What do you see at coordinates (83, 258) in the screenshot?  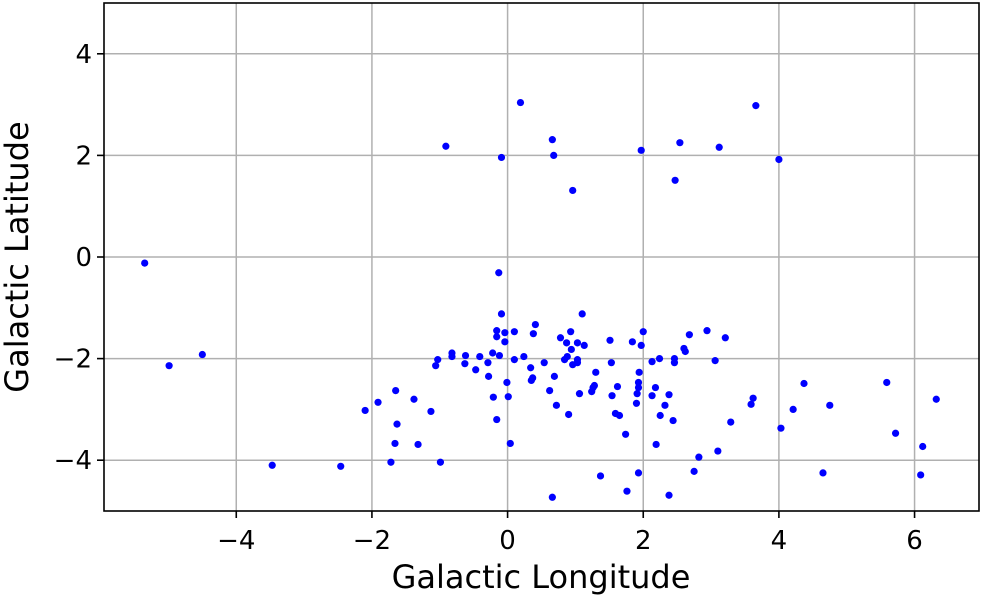 I see `y-tick-label: 0` at bounding box center [83, 258].